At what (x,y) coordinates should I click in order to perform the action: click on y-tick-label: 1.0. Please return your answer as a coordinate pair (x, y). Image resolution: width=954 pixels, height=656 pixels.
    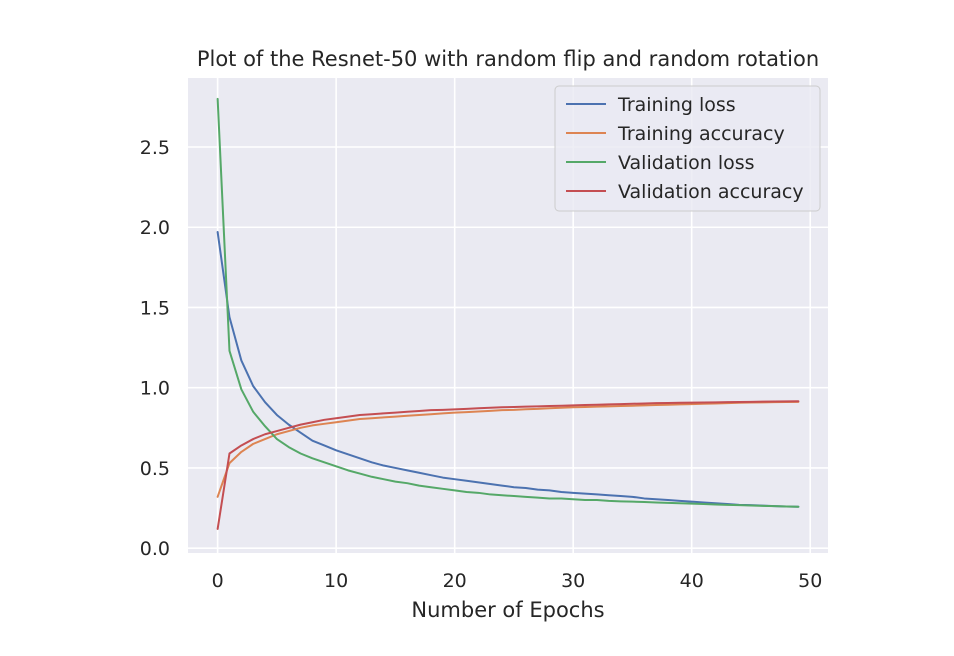
    Looking at the image, I should click on (155, 389).